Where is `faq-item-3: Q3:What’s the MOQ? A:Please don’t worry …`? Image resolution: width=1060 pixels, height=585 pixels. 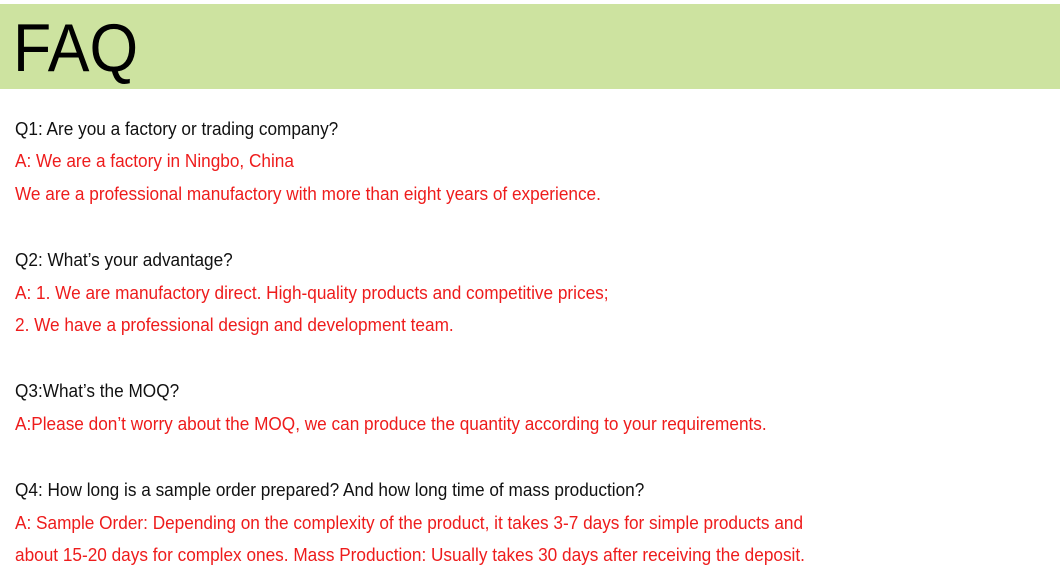
faq-item-3: Q3:What’s the MOQ? A:Please don’t worry … is located at coordinates (537, 407).